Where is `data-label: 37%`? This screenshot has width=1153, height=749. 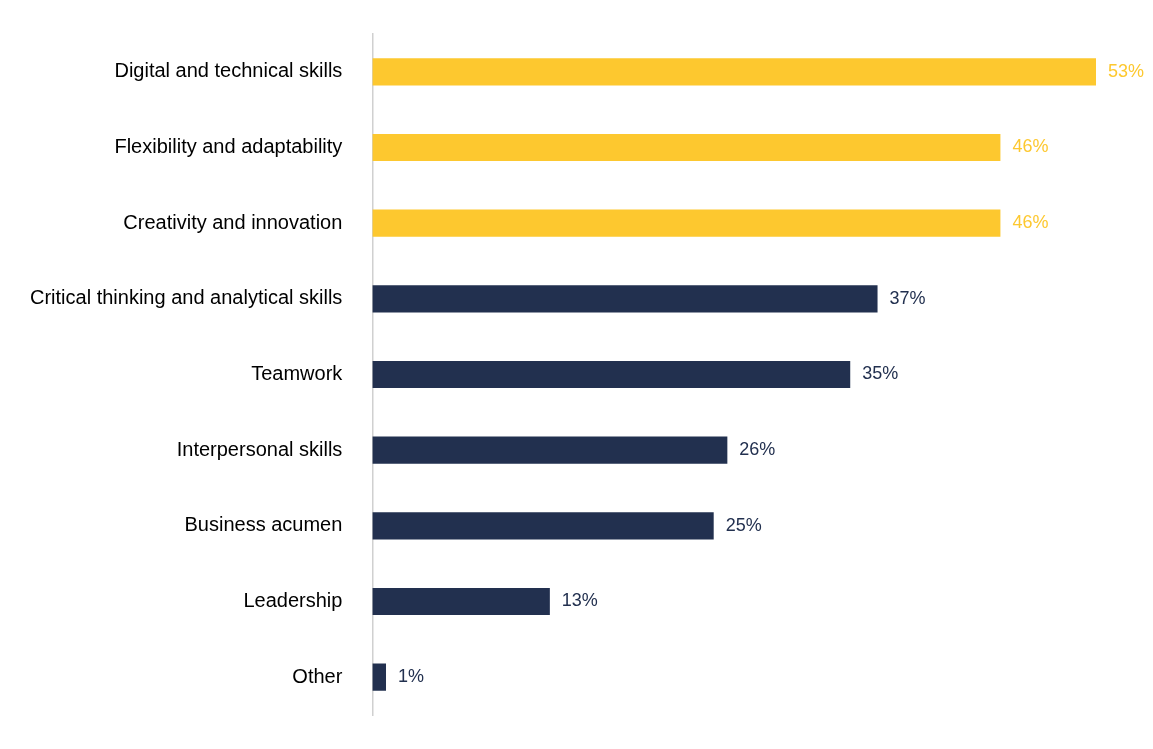
data-label: 37% is located at coordinates (907, 297).